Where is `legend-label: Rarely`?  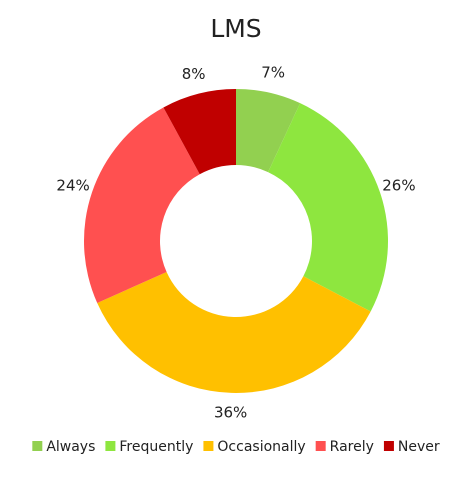
legend-label: Rarely is located at coordinates (352, 447).